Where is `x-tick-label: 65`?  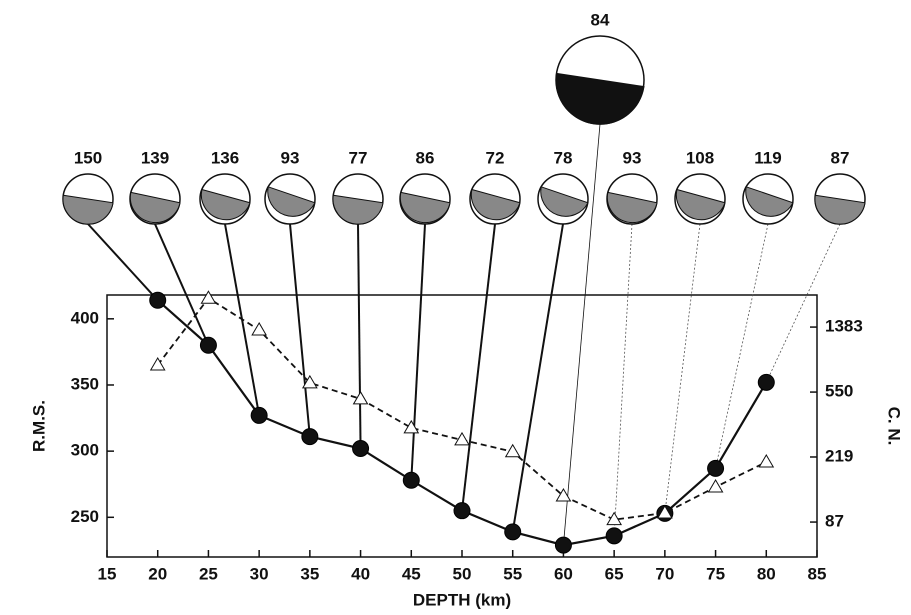 x-tick-label: 65 is located at coordinates (614, 573).